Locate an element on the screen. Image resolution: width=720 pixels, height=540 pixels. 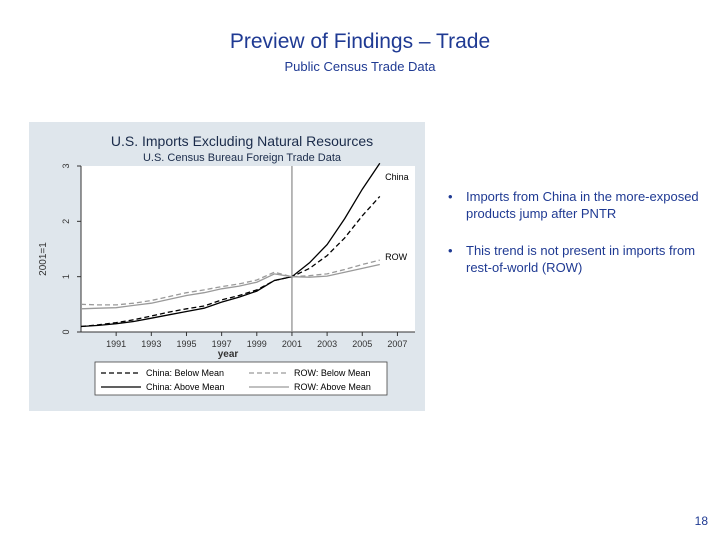
y-tick-label: 1 is located at coordinates (66, 276).